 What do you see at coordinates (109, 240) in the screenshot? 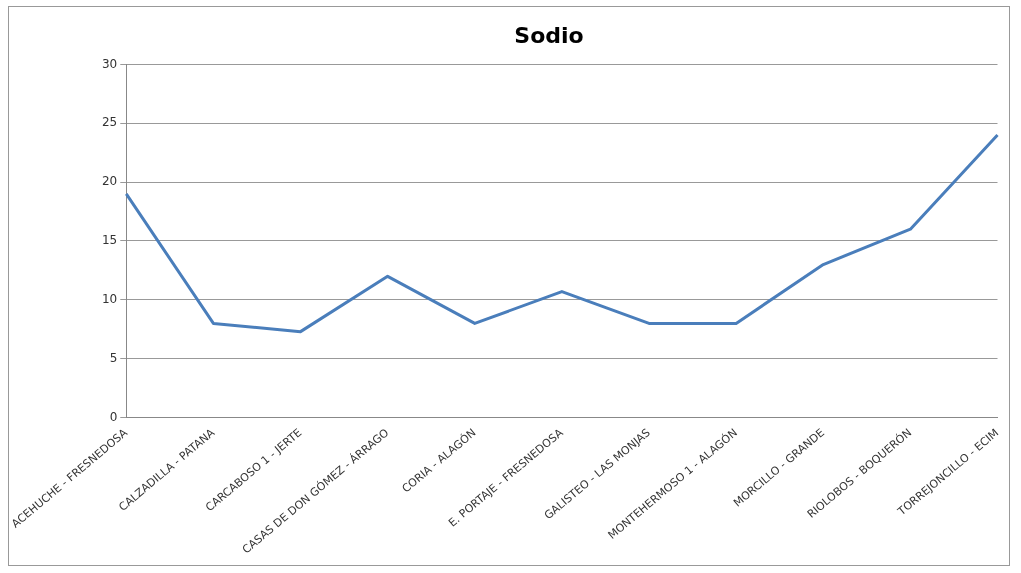
I see `y-tick-label: 15` at bounding box center [109, 240].